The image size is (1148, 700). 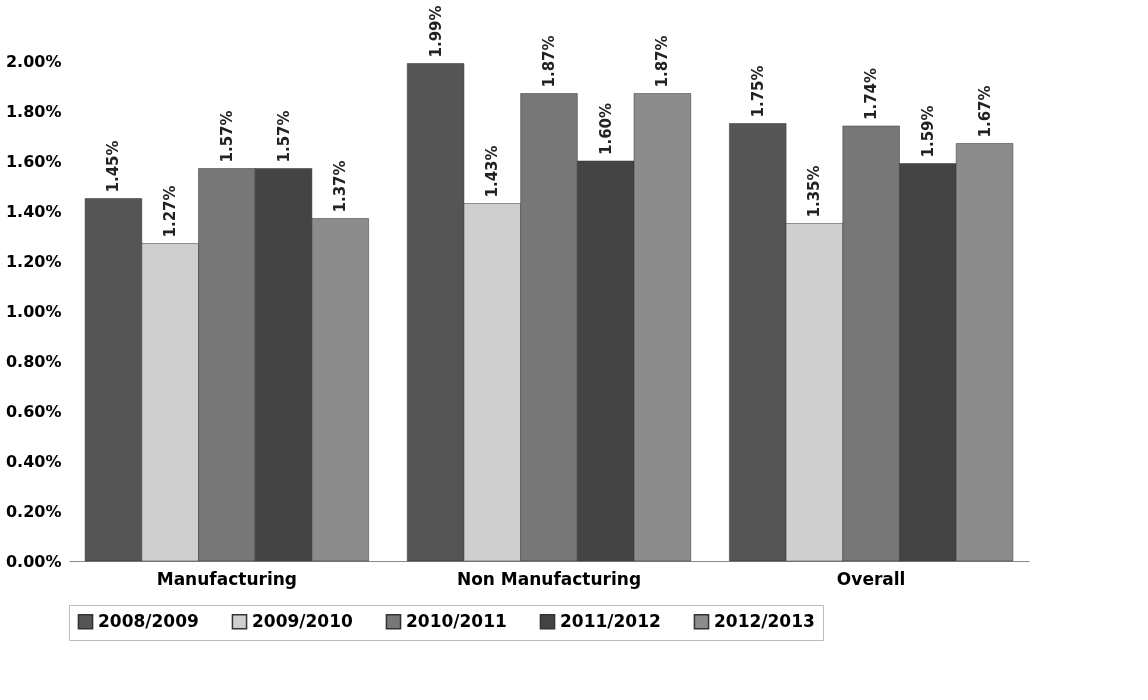 I want to click on legend-label: 2011/2012, so click(x=610, y=620).